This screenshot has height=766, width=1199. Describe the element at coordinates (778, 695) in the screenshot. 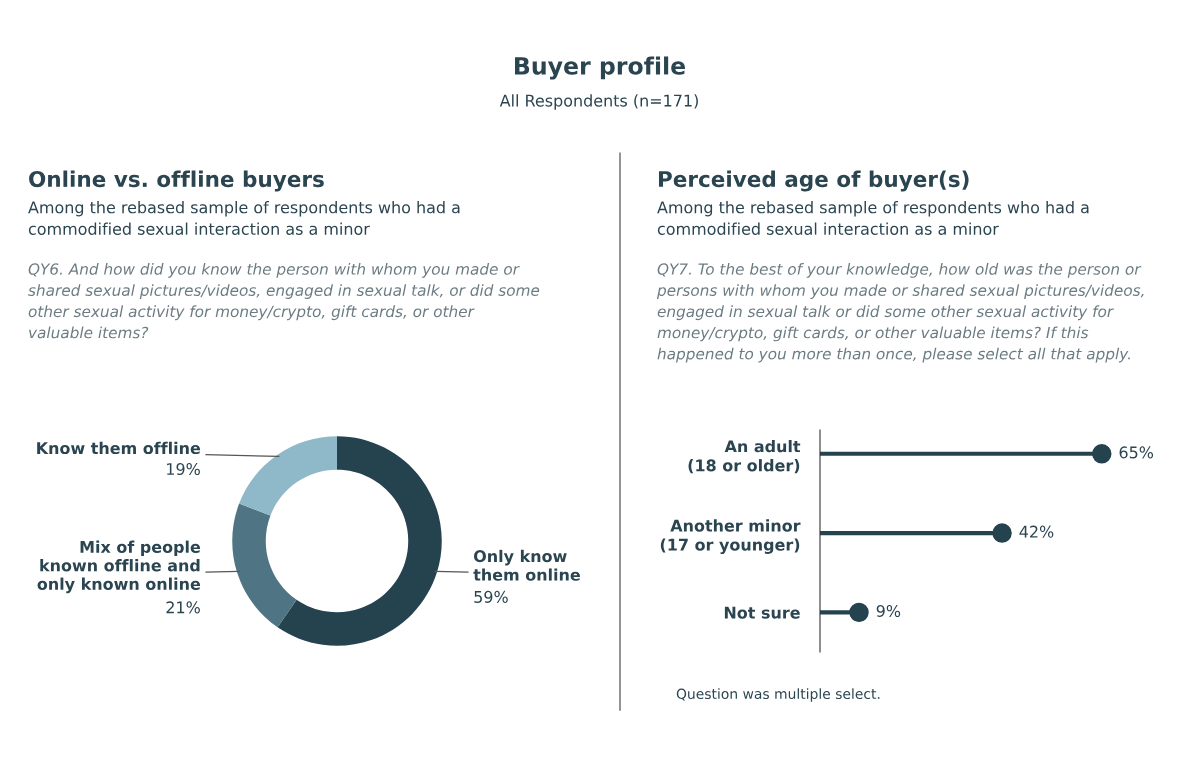

I see `text: Question was multiple select.` at that location.